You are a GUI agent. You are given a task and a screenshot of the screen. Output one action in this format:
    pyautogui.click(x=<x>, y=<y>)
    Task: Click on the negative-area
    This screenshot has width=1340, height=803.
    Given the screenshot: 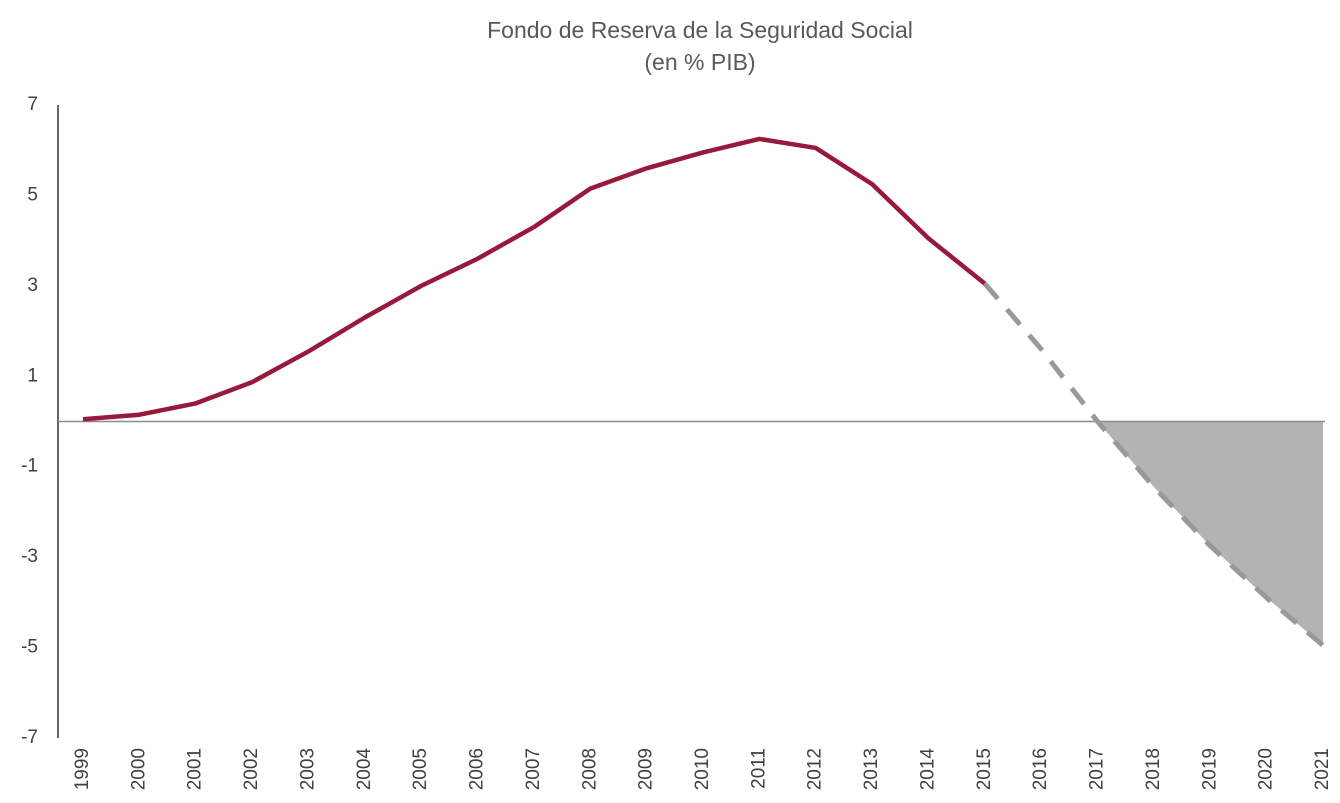 What is the action you would take?
    pyautogui.click(x=1153, y=533)
    